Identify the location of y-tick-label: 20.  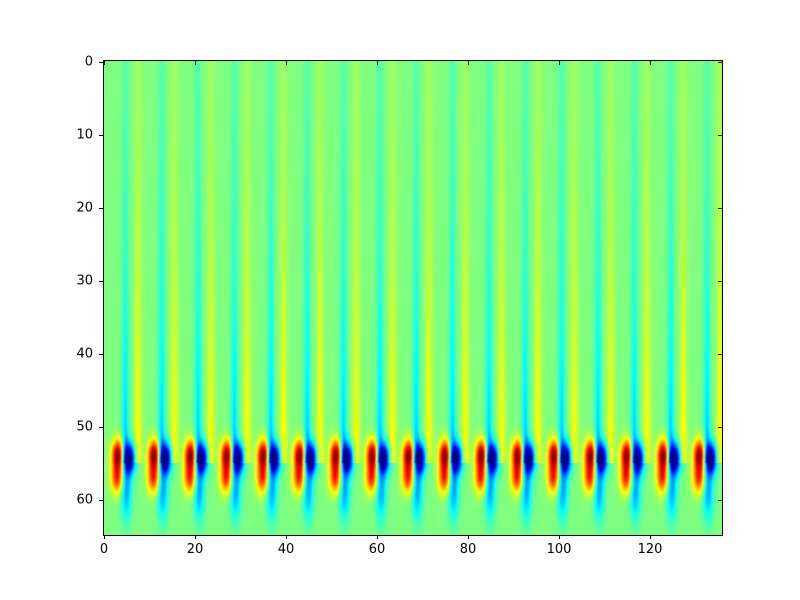
(84, 208).